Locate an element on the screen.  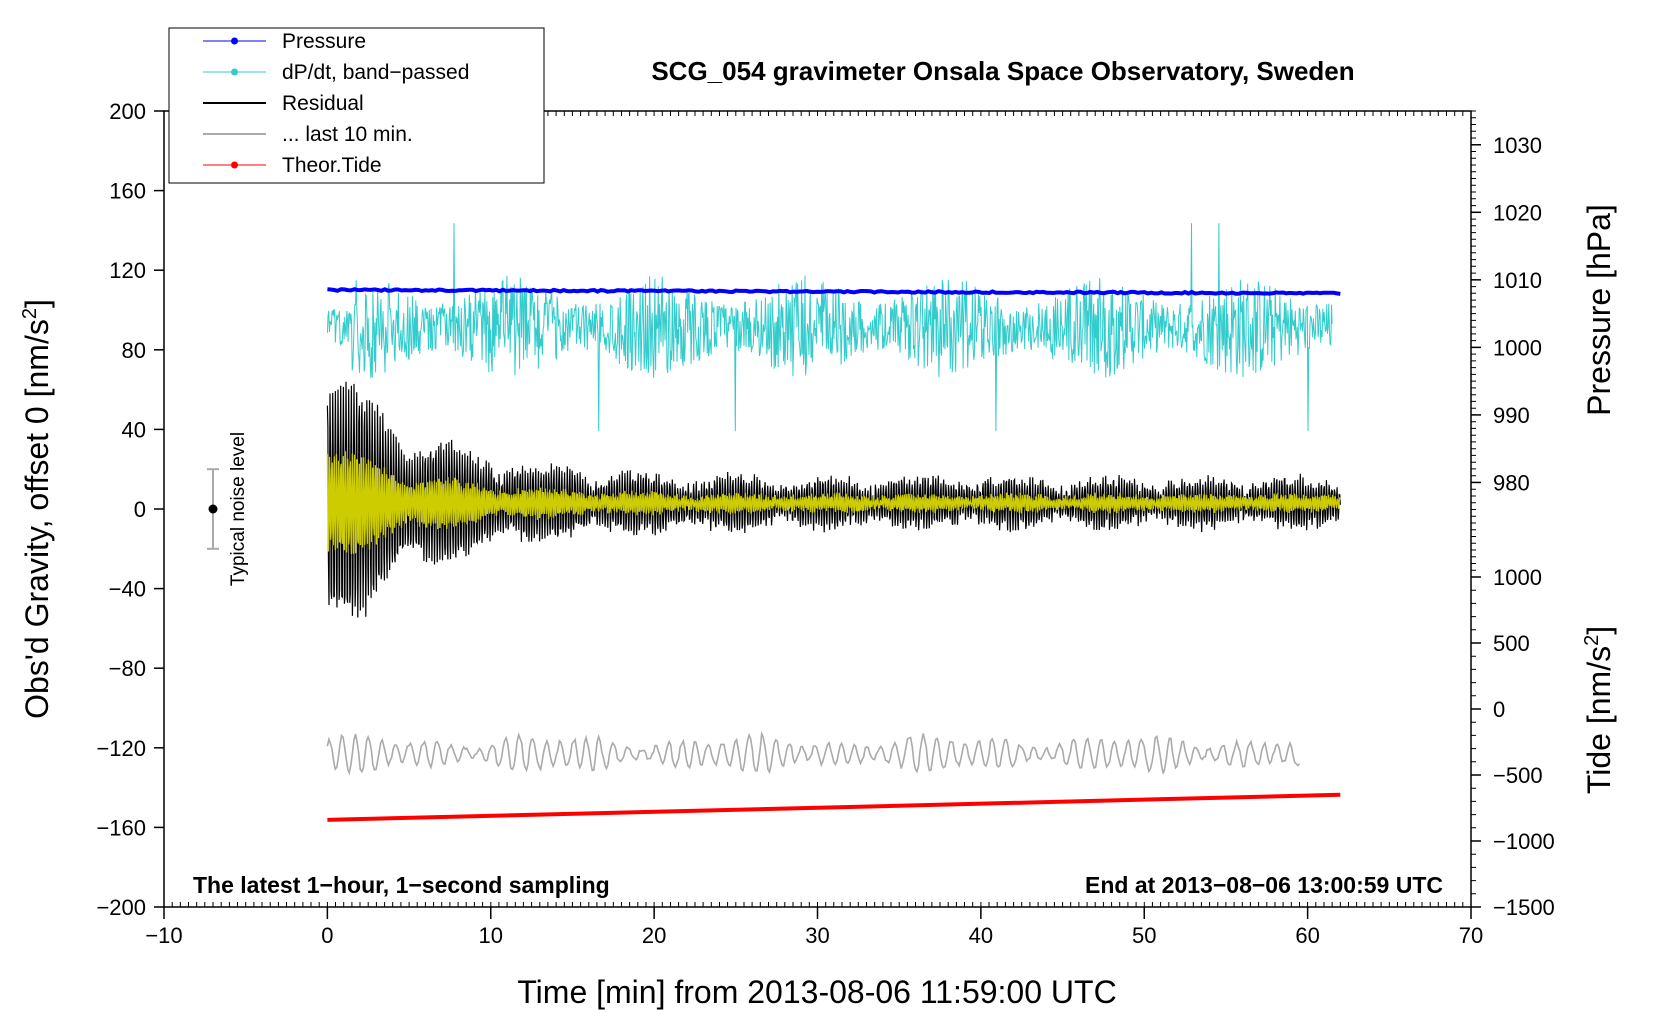
series-last-10-min is located at coordinates (813, 753).